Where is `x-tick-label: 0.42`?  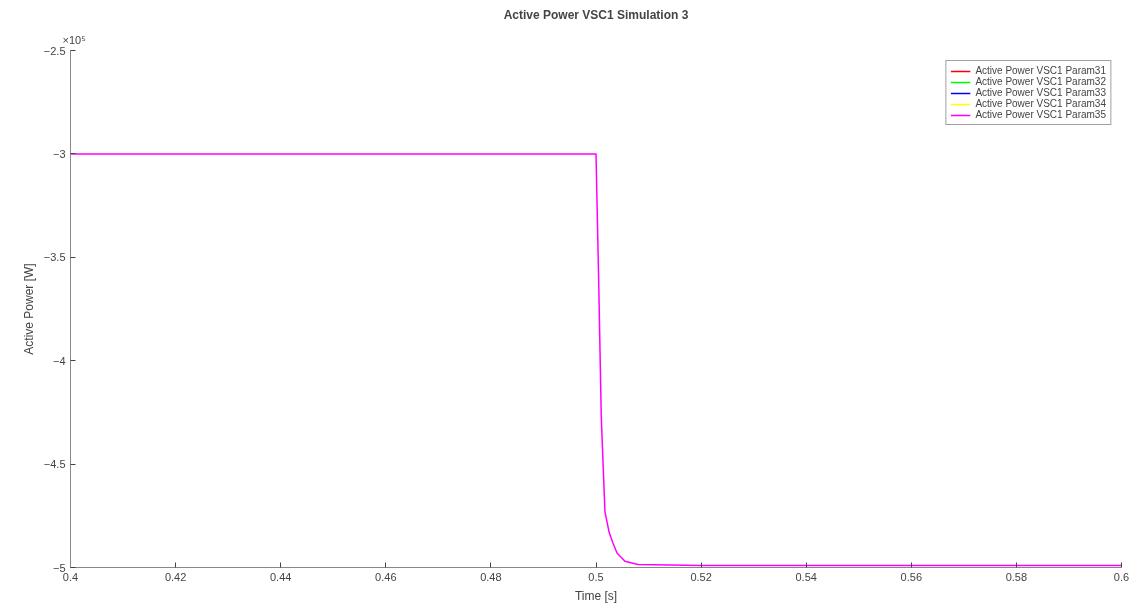 x-tick-label: 0.42 is located at coordinates (175, 576).